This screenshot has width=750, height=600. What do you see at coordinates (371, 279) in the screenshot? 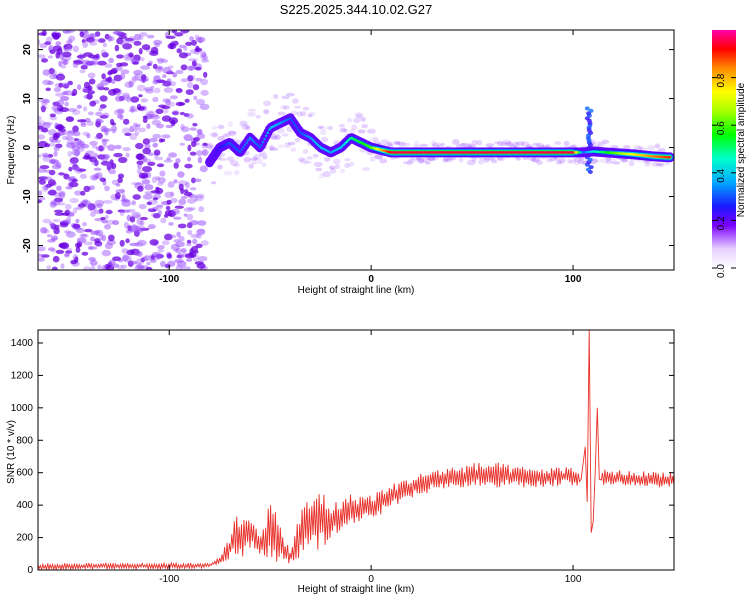
I see `spectrogram-x-tick-label: 0` at bounding box center [371, 279].